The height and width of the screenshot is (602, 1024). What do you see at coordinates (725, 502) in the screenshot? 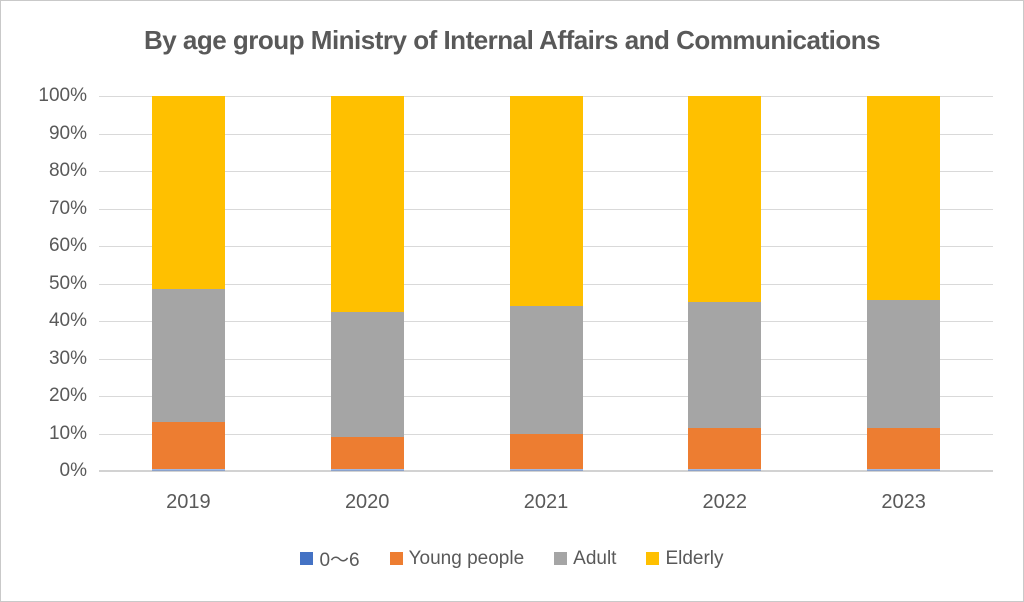
I see `x-axis-category-label: 2022` at bounding box center [725, 502].